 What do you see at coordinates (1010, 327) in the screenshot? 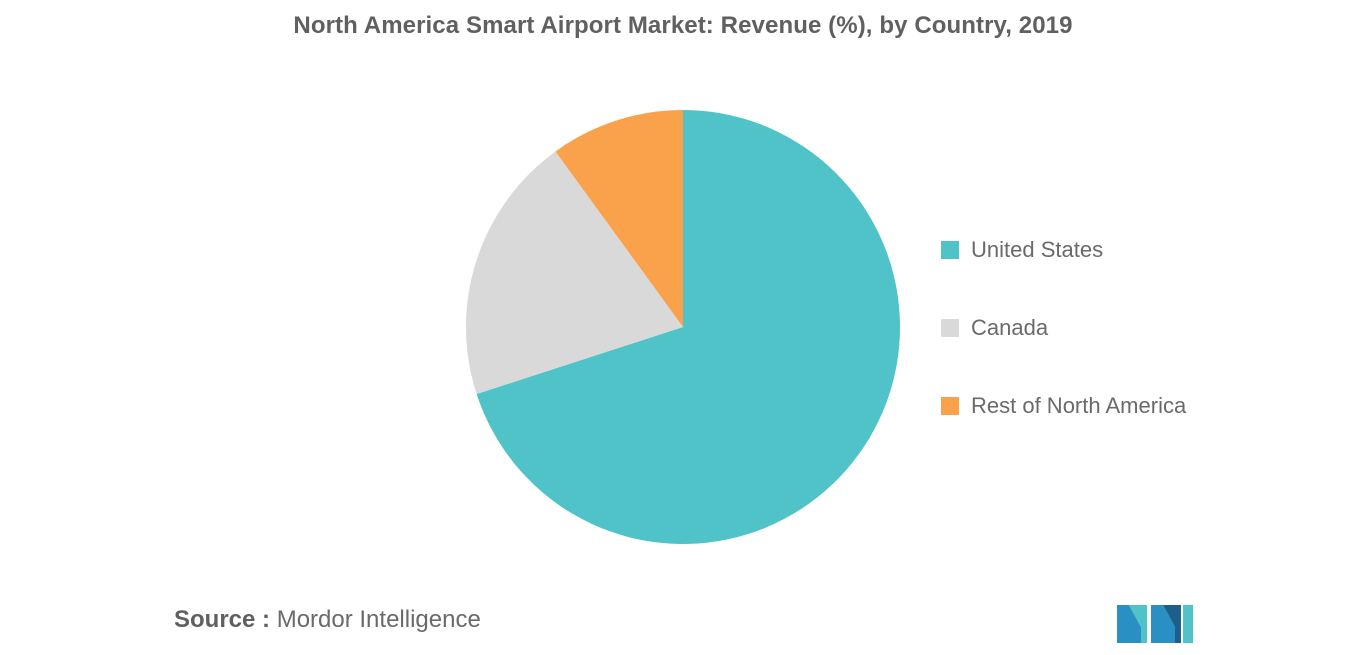
I see `legend-label-canada: Canada` at bounding box center [1010, 327].